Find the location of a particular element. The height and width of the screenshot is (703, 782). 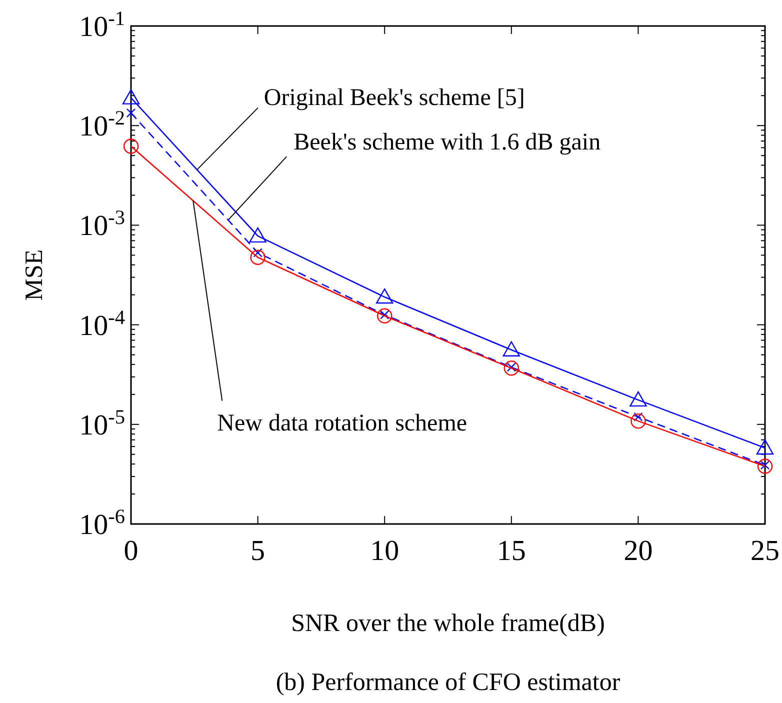

x-tick-label: 10 is located at coordinates (385, 551).